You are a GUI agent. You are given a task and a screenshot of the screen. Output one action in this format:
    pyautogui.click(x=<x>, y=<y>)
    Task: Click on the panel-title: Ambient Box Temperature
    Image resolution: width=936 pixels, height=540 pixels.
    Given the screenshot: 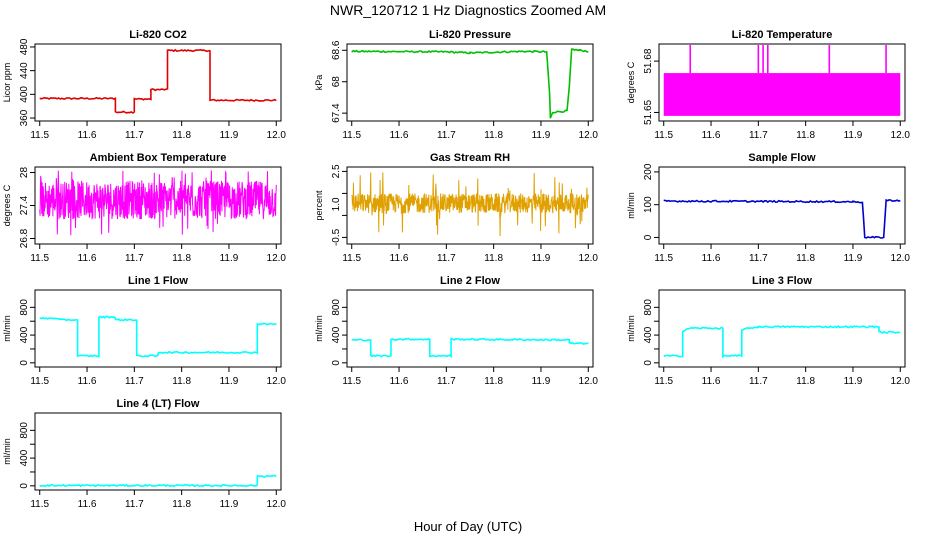 What is the action you would take?
    pyautogui.click(x=158, y=158)
    